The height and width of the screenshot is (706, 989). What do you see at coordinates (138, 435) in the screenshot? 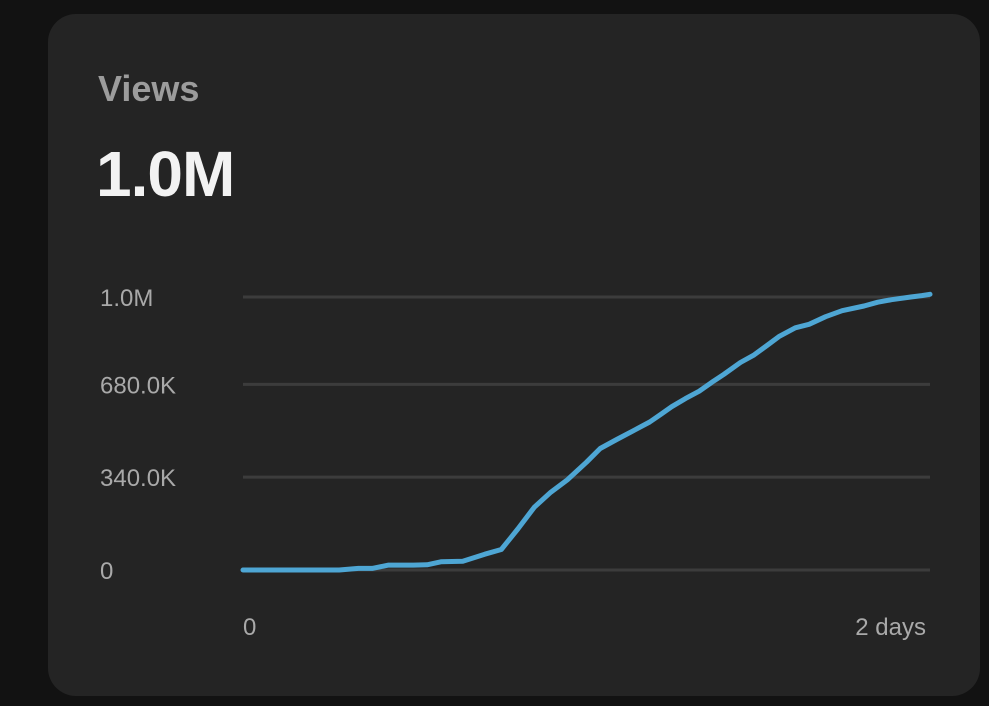
I see `y-axis-ticks: 0 340.0K 680.0K 1.0M` at bounding box center [138, 435].